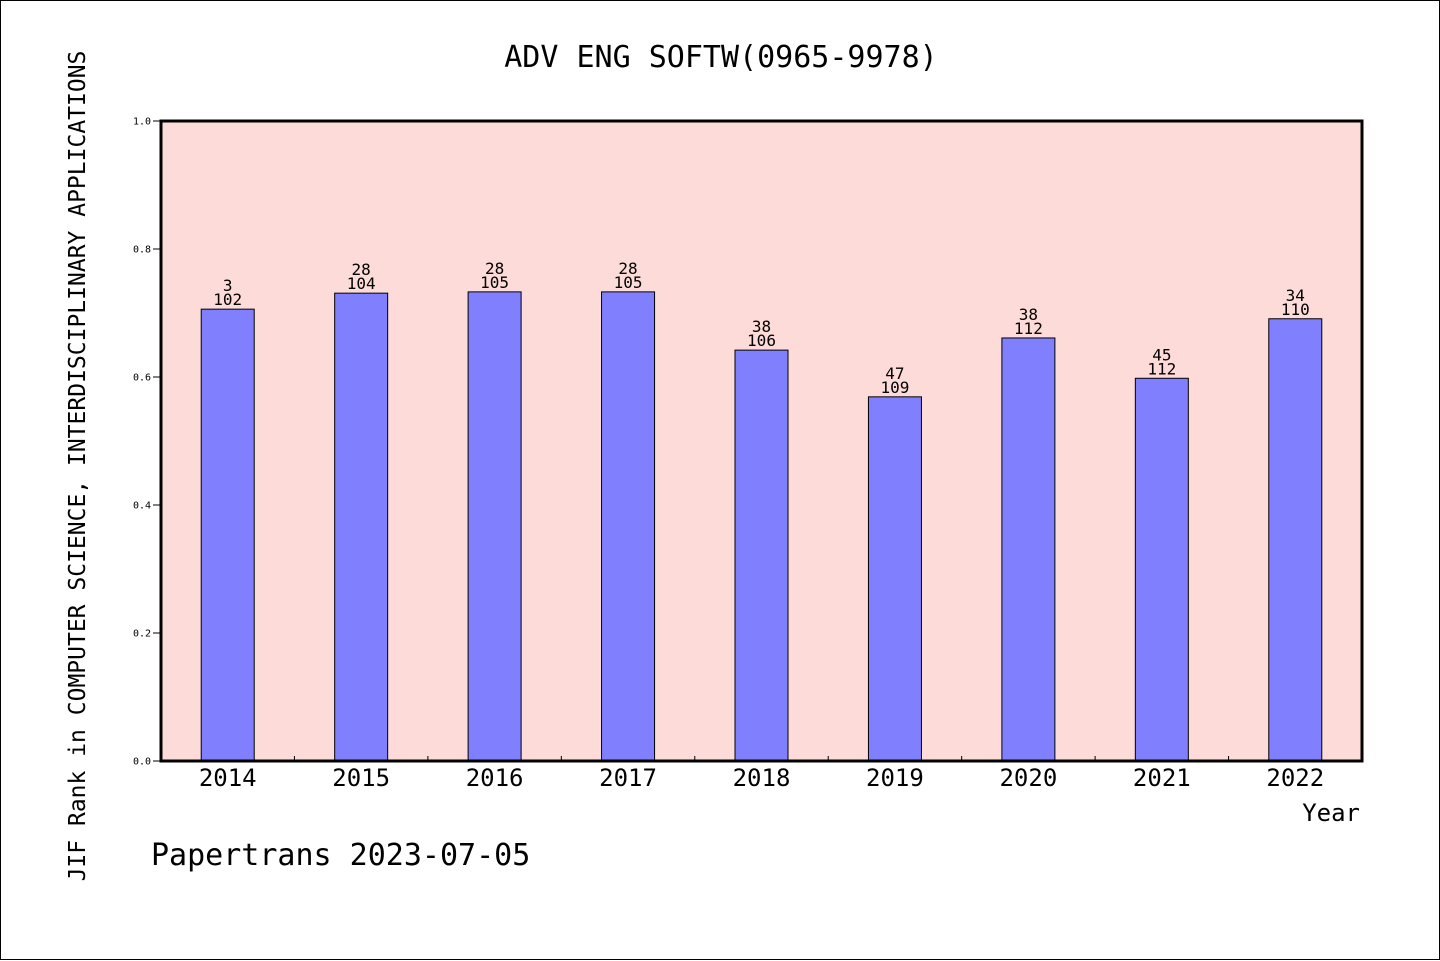  I want to click on x-tick-label: 2014, so click(228, 778).